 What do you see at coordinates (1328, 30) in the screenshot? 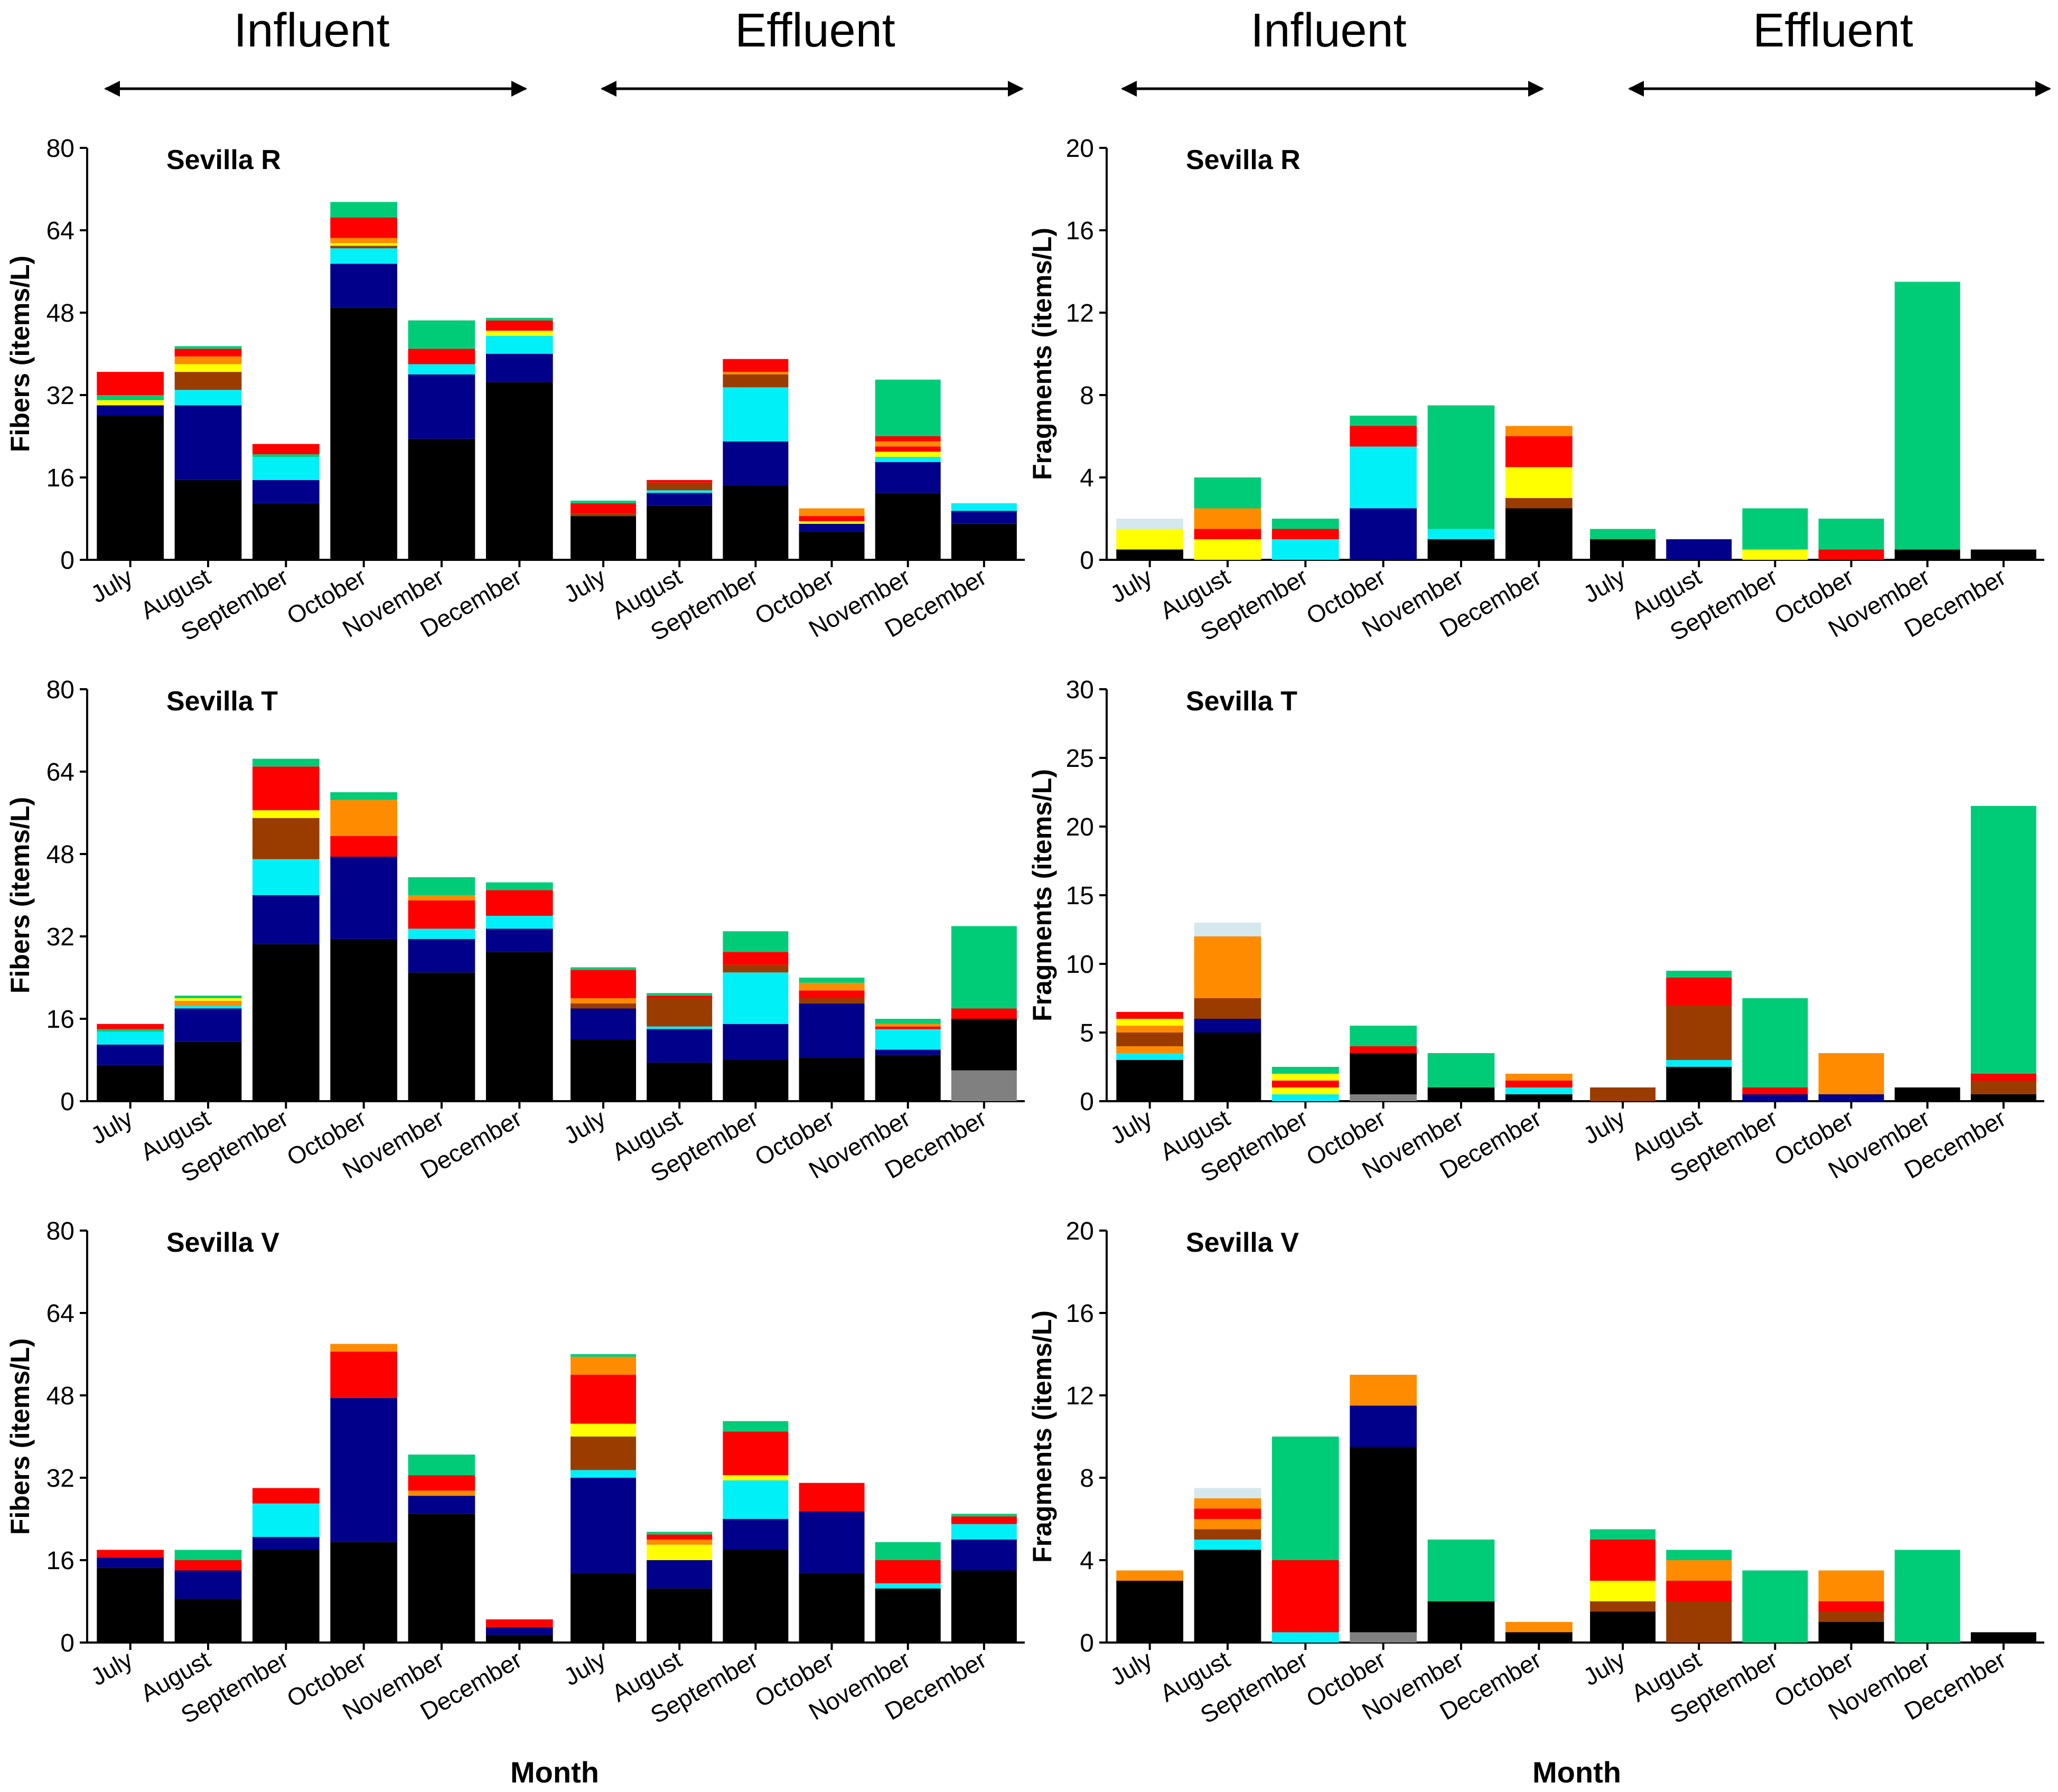
I see `header-influent-right: Influent` at bounding box center [1328, 30].